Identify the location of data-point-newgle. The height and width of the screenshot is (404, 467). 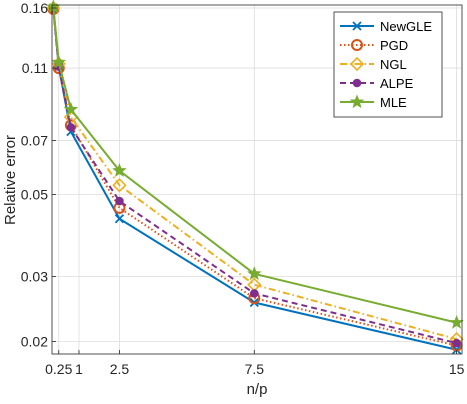
(119, 219).